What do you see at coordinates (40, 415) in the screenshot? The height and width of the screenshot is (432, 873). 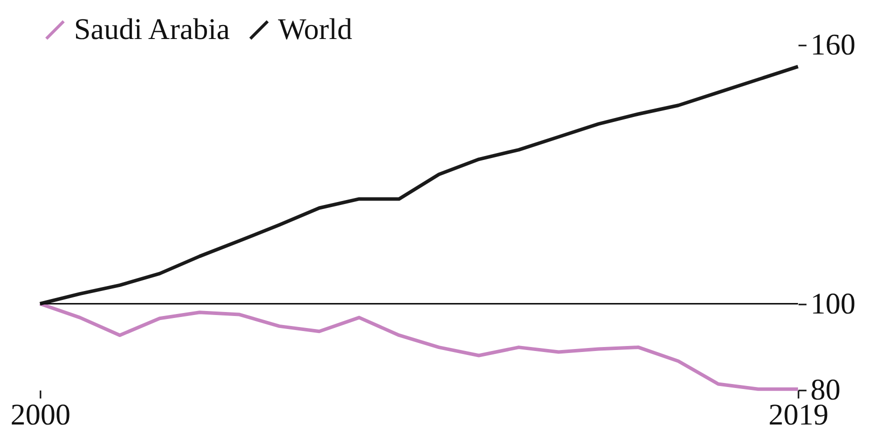 I see `x-tick-label: 2000` at bounding box center [40, 415].